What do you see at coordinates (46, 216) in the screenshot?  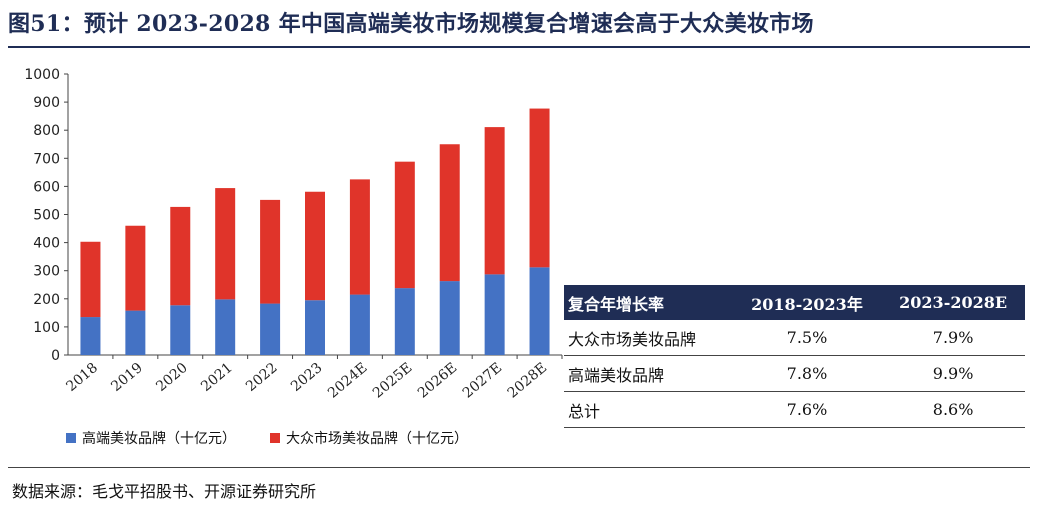 I see `y-tick-label: 500` at bounding box center [46, 216].